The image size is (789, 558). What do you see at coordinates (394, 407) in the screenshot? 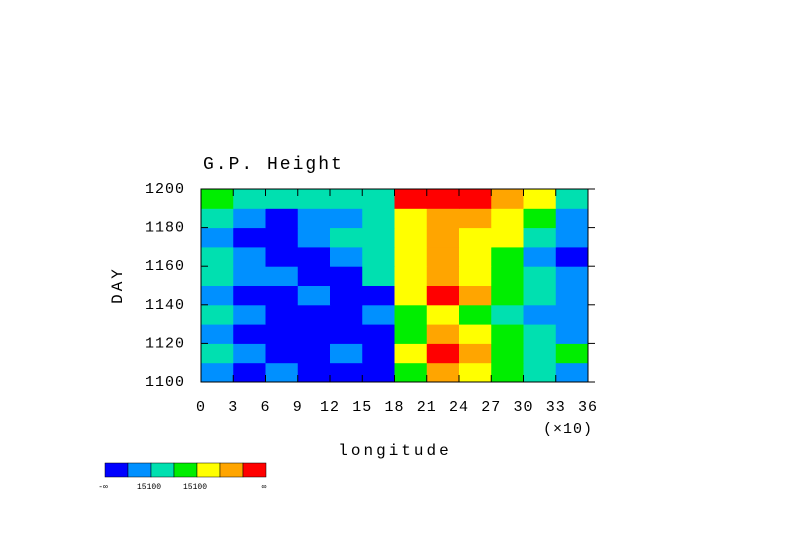
I see `x-tick-label: 18` at bounding box center [394, 407].